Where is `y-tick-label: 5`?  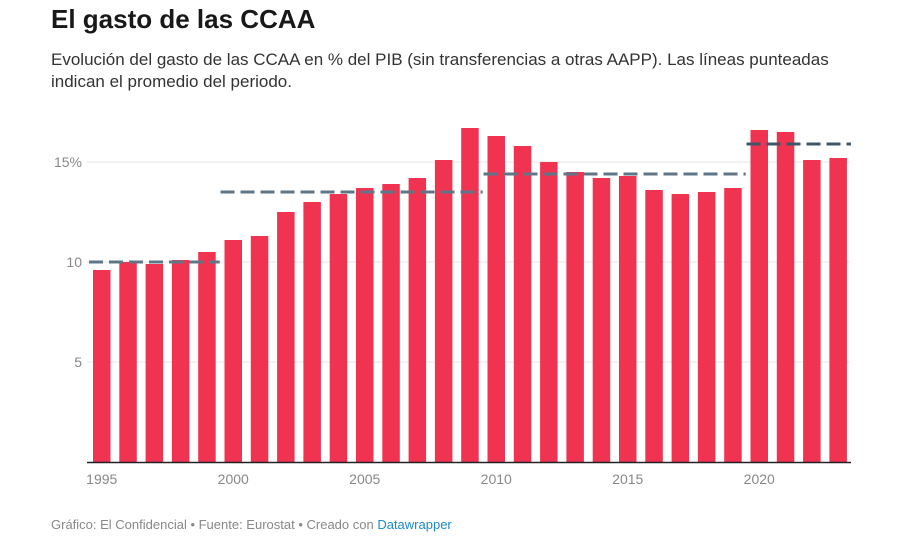
y-tick-label: 5 is located at coordinates (78, 362).